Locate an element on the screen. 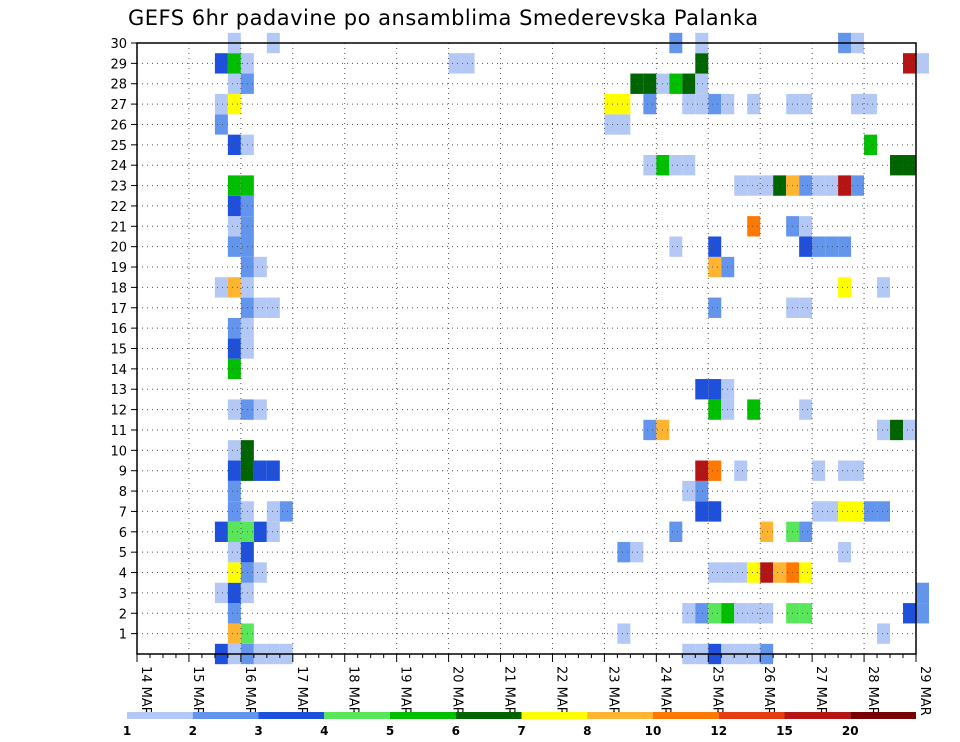  cell-m23-s53 is located at coordinates (832, 185).